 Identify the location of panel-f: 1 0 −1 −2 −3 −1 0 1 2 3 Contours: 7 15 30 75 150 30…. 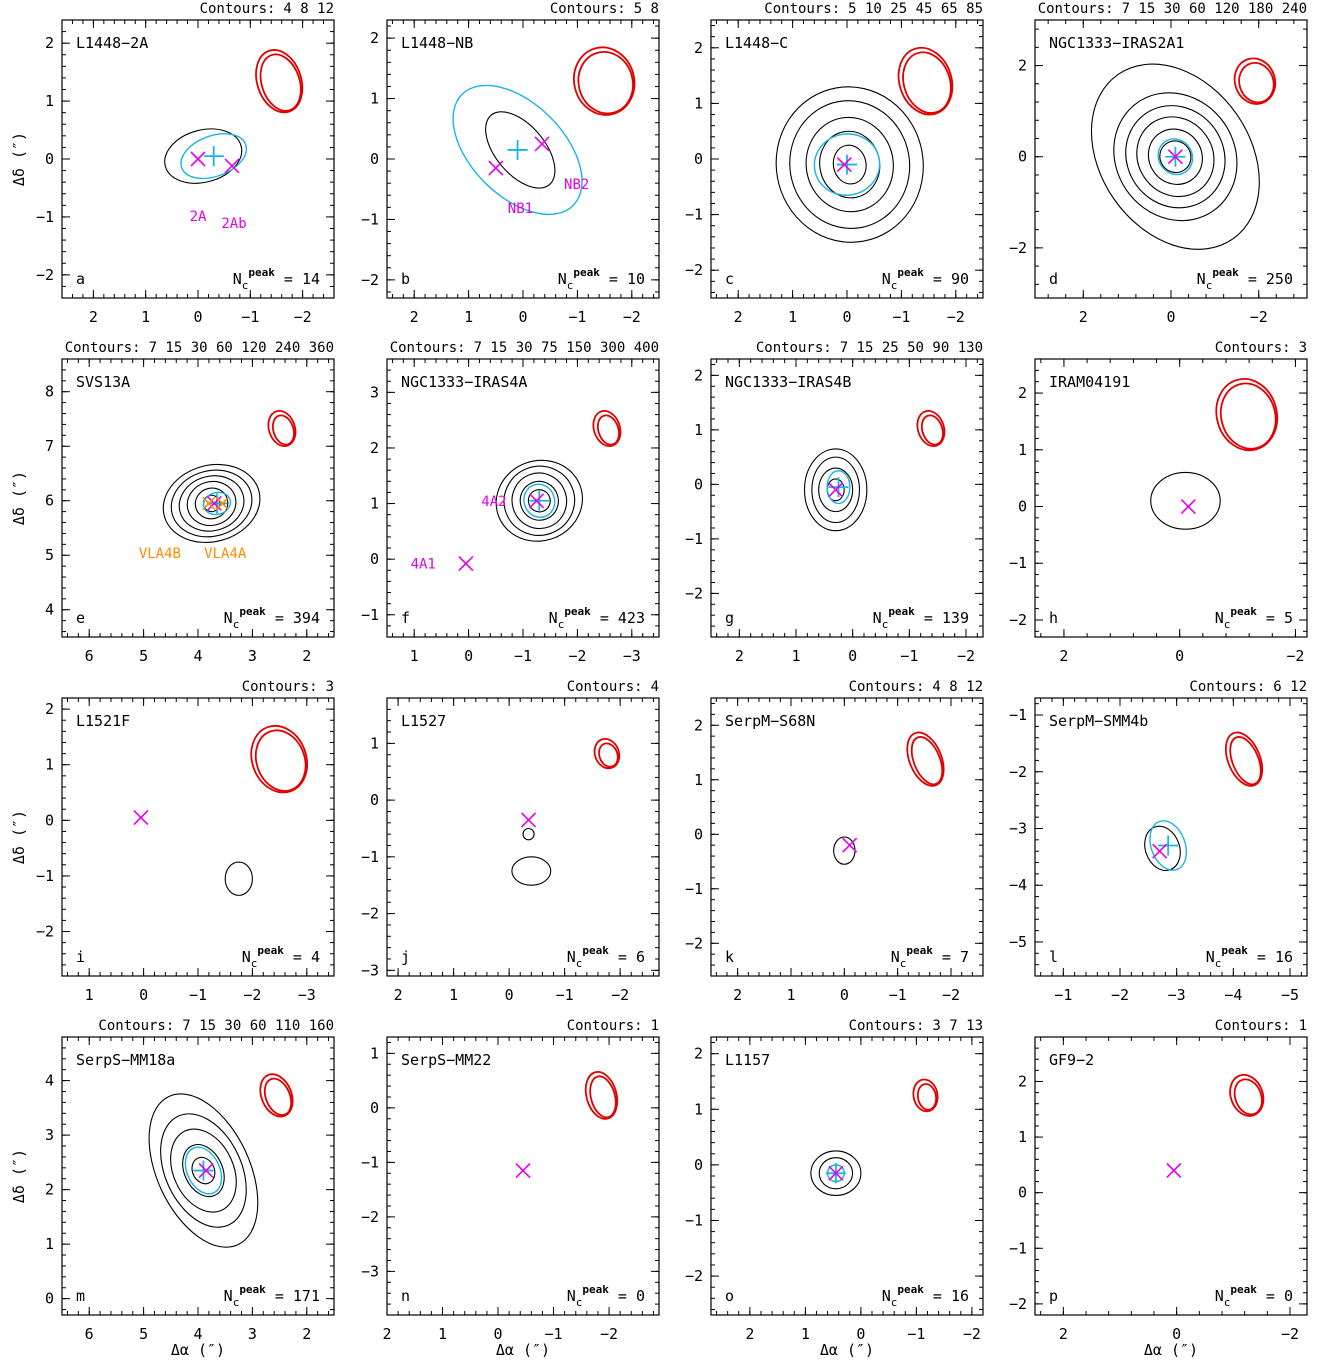
(510, 502).